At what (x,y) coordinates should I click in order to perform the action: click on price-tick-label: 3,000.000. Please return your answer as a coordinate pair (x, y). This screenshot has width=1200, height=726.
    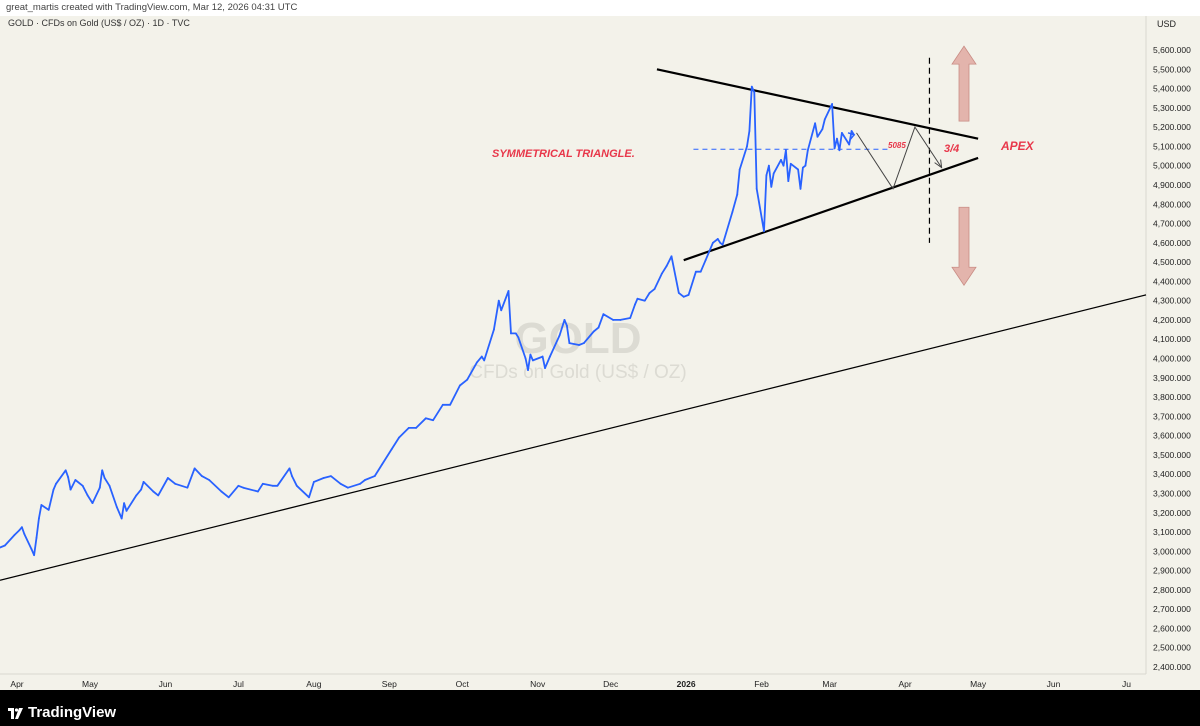
    Looking at the image, I should click on (1172, 551).